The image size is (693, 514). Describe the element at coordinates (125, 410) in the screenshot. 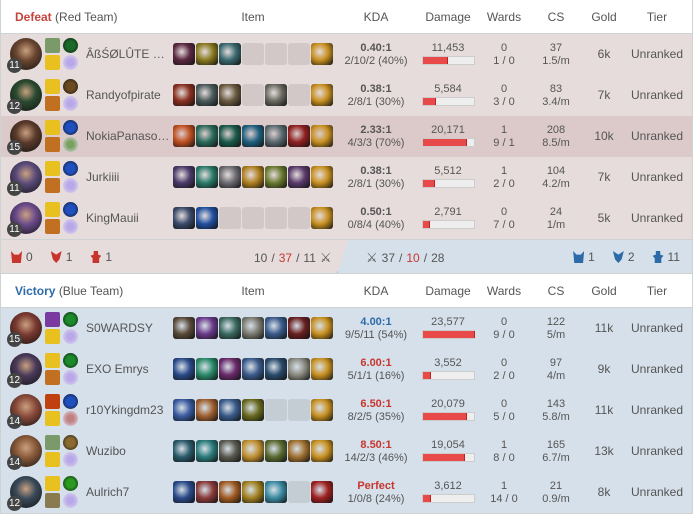

I see `summoner-name: r10Ykingdm23` at that location.